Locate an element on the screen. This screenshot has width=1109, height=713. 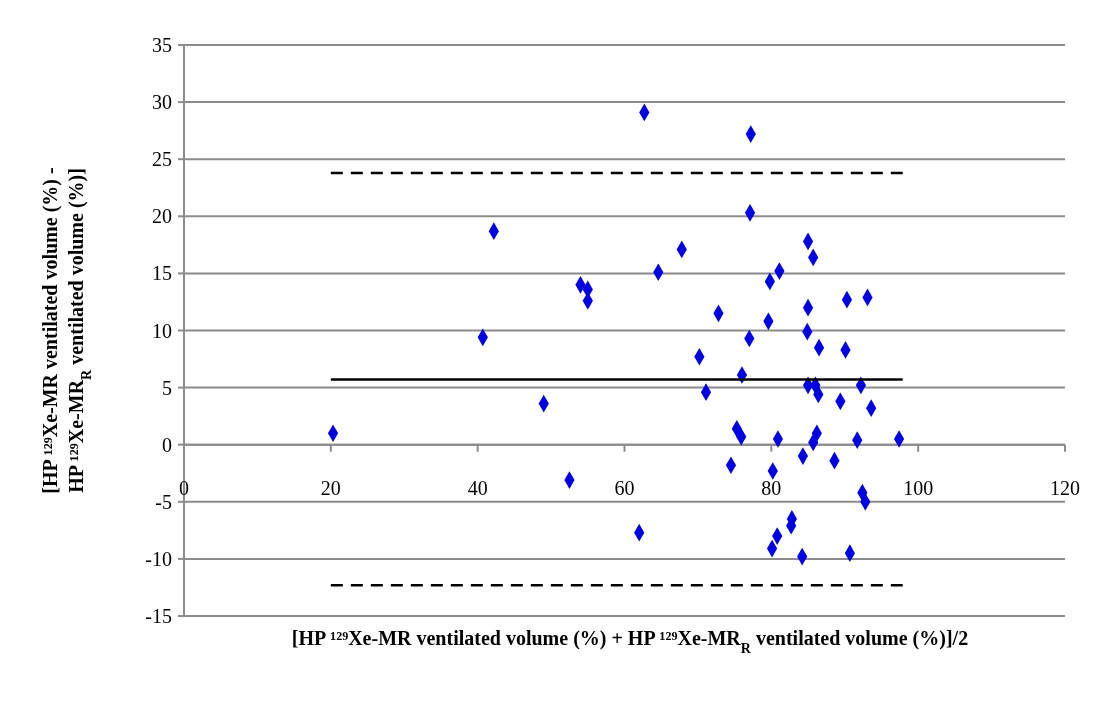
x-tick-label: 80 is located at coordinates (771, 487).